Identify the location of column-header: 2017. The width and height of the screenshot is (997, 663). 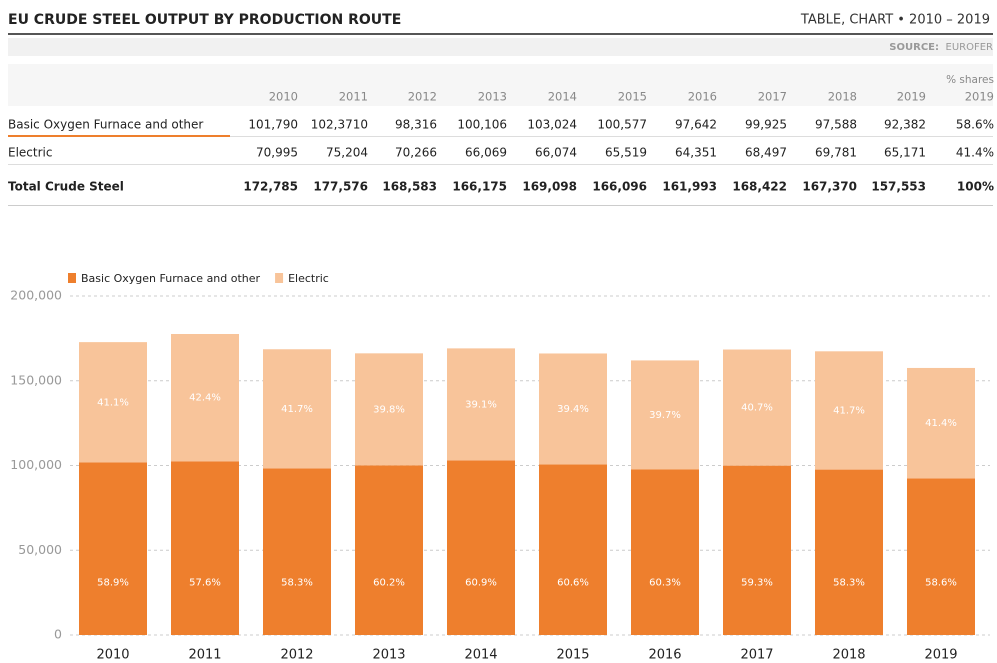
(772, 97).